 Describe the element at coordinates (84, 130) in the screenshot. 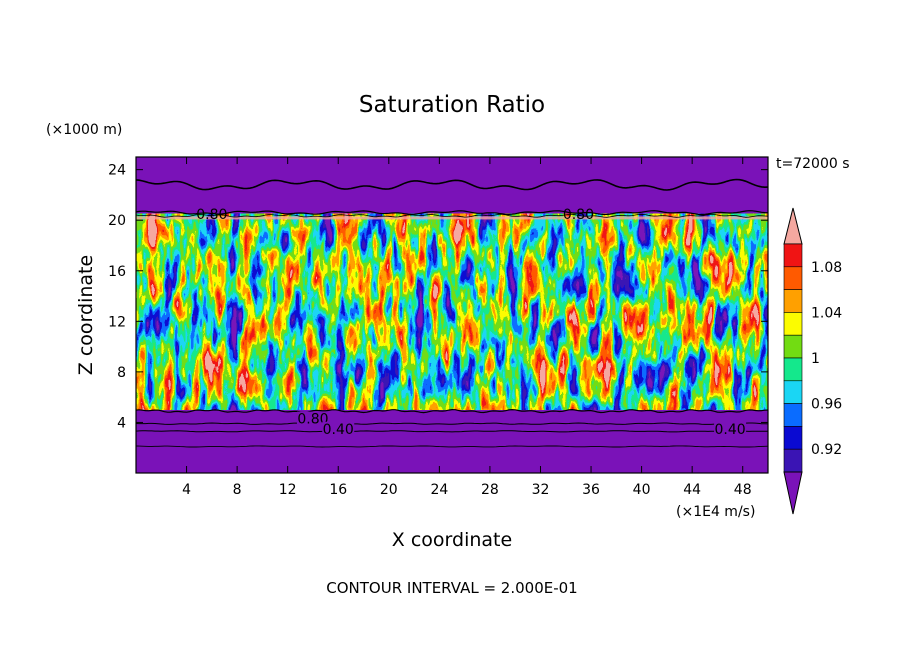

I see `y-unit-label: (×1000 m)` at that location.